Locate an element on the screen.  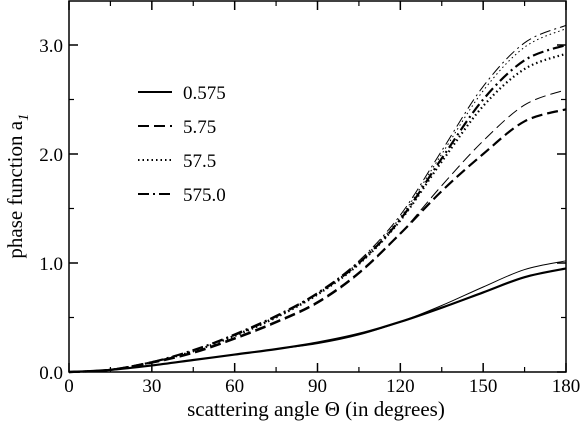
y-tick-label: 1.0 is located at coordinates (51, 264).